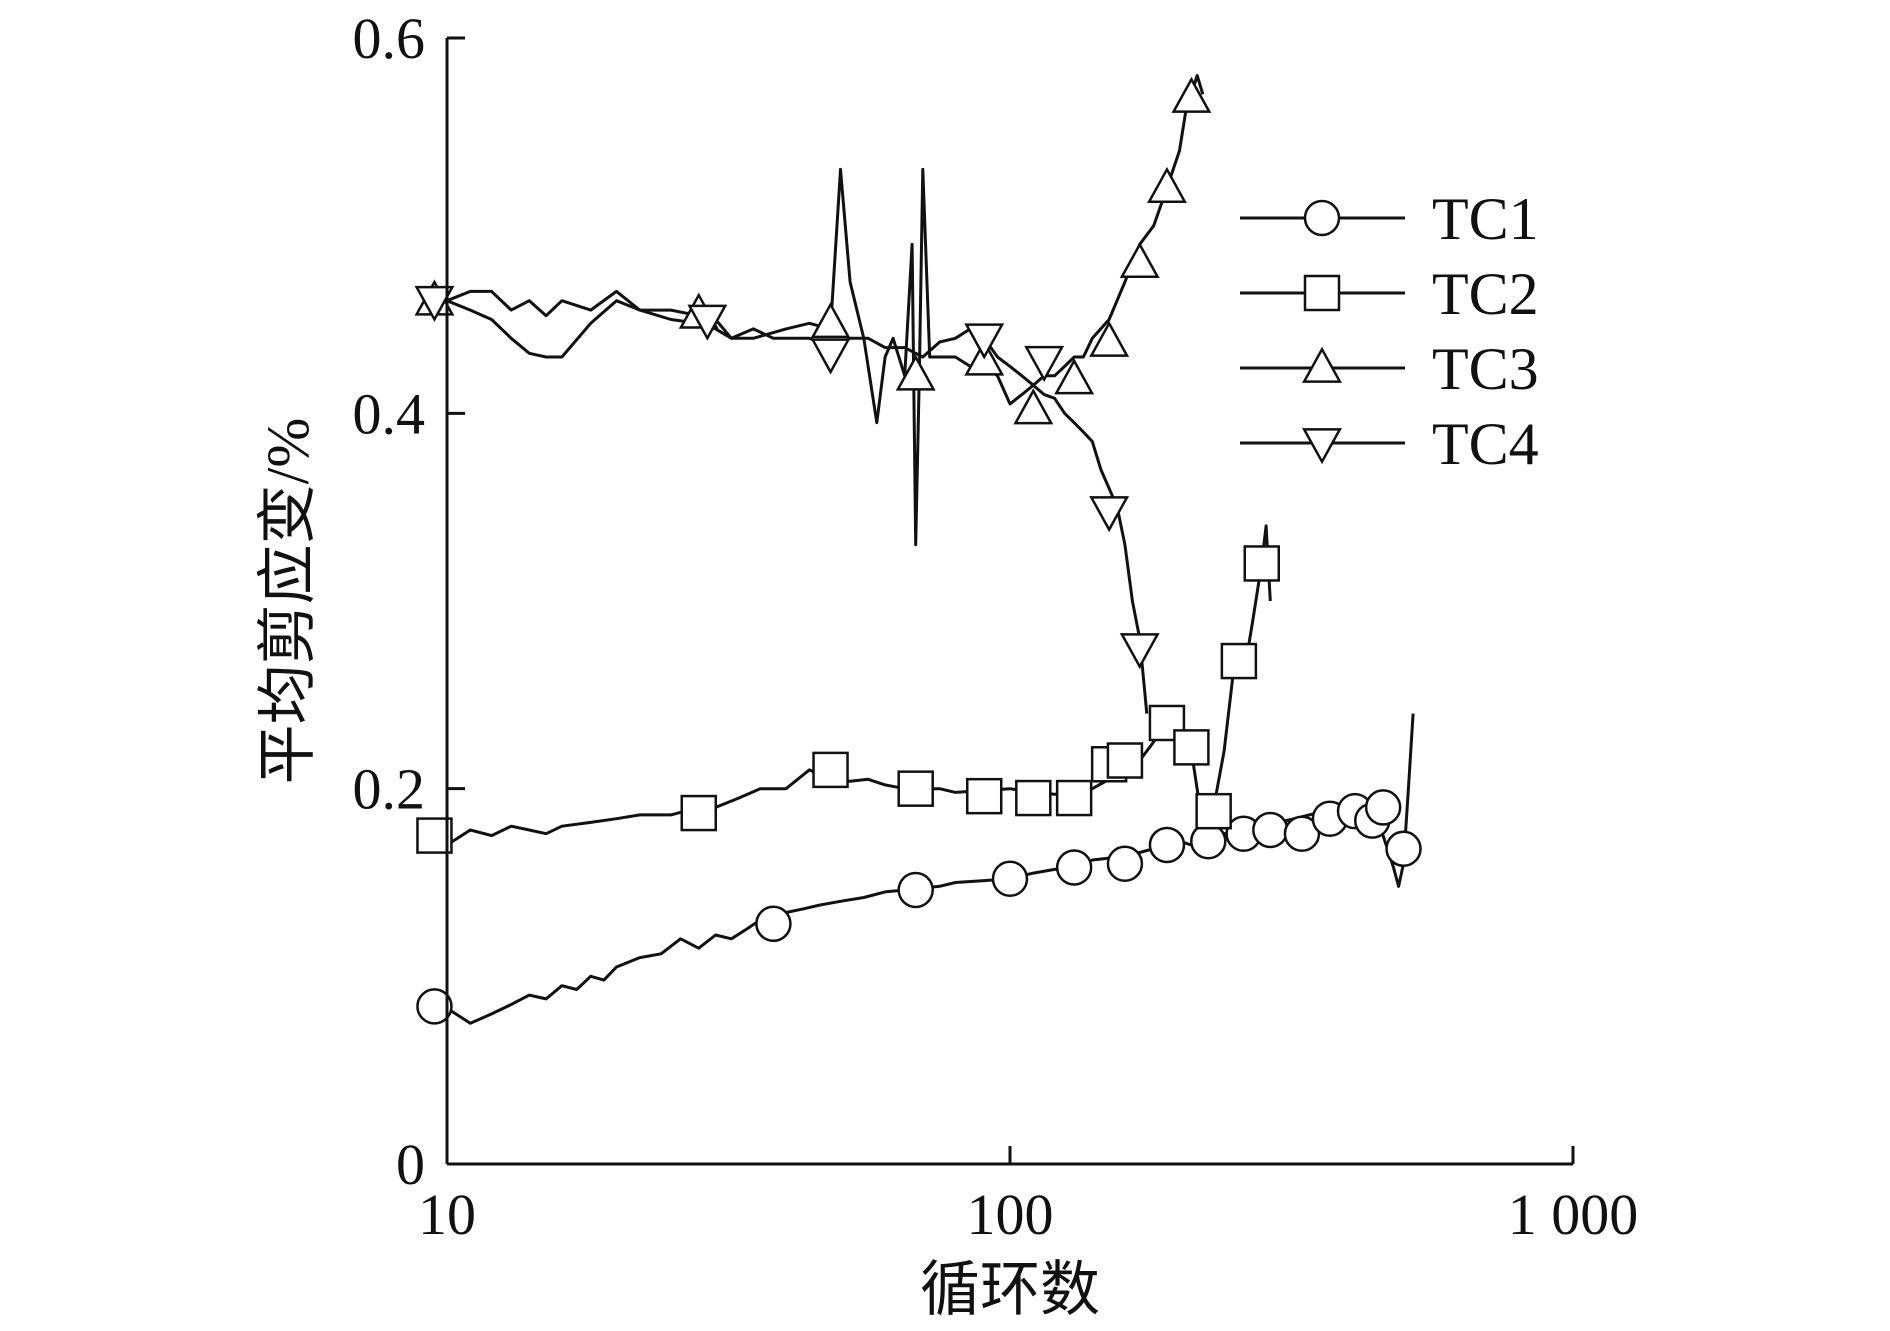 The image size is (1890, 1331). I want to click on legend-label: TC2, so click(1485, 294).